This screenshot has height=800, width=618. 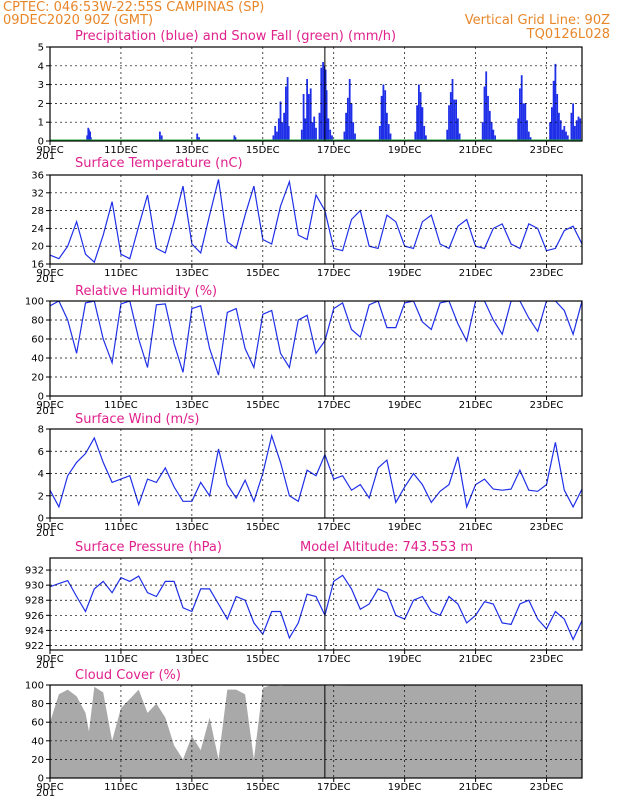 I want to click on wind-frame, so click(x=316, y=473).